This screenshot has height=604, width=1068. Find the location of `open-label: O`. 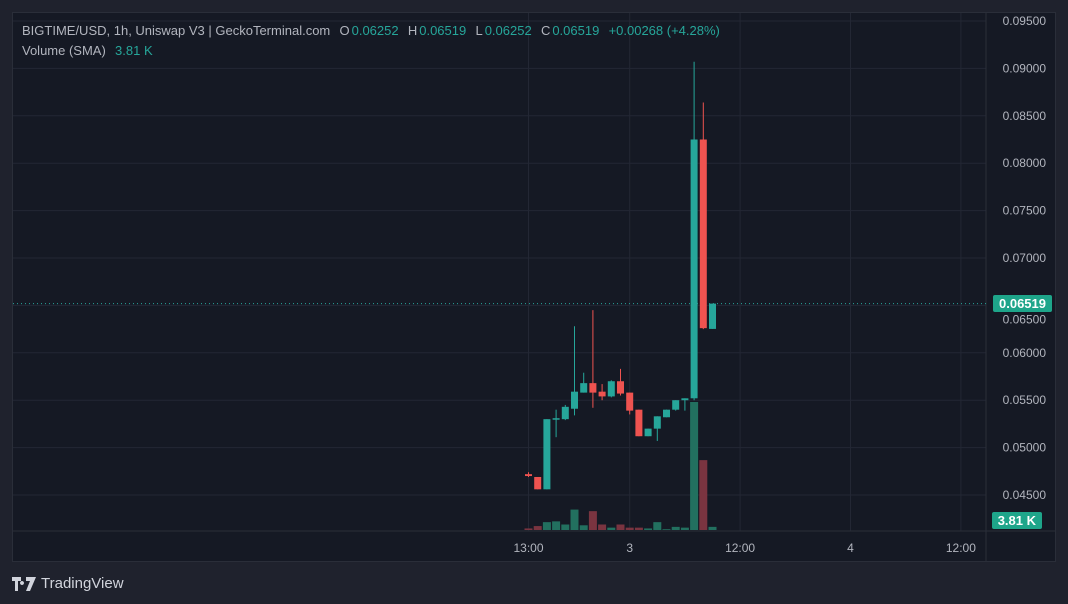

open-label: O is located at coordinates (344, 30).